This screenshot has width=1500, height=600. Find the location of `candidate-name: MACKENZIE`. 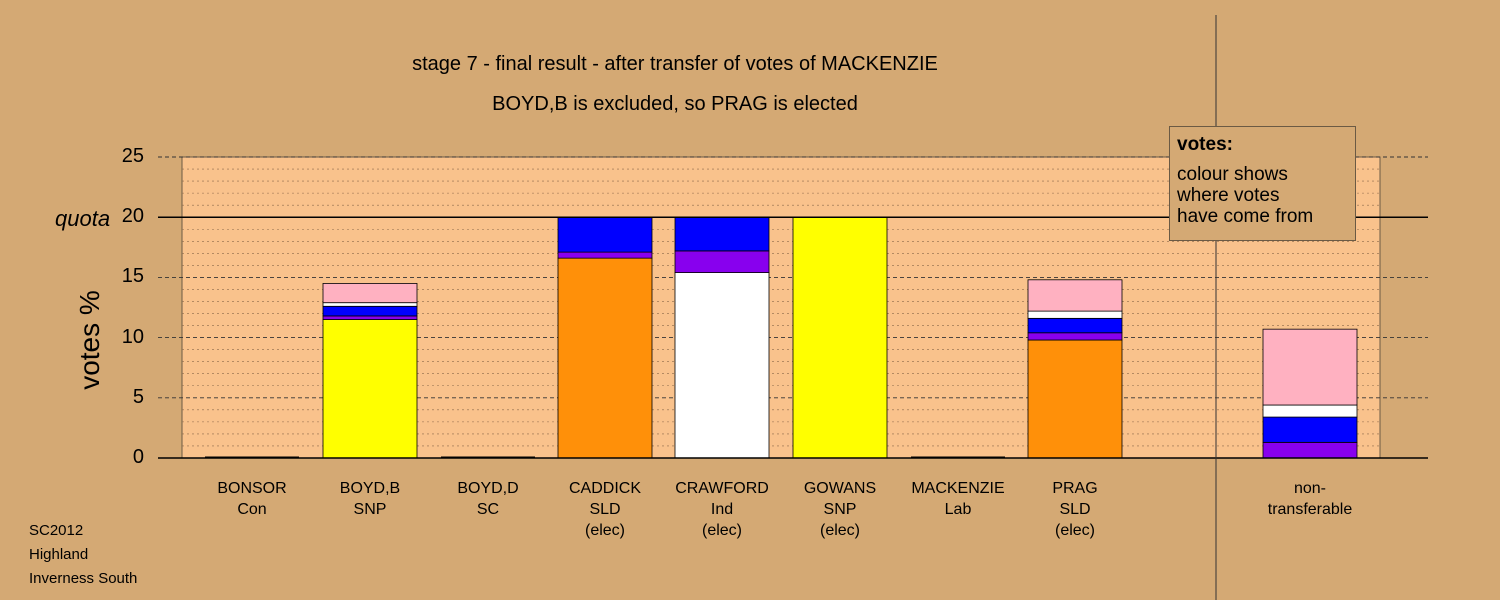

candidate-name: MACKENZIE is located at coordinates (958, 488).